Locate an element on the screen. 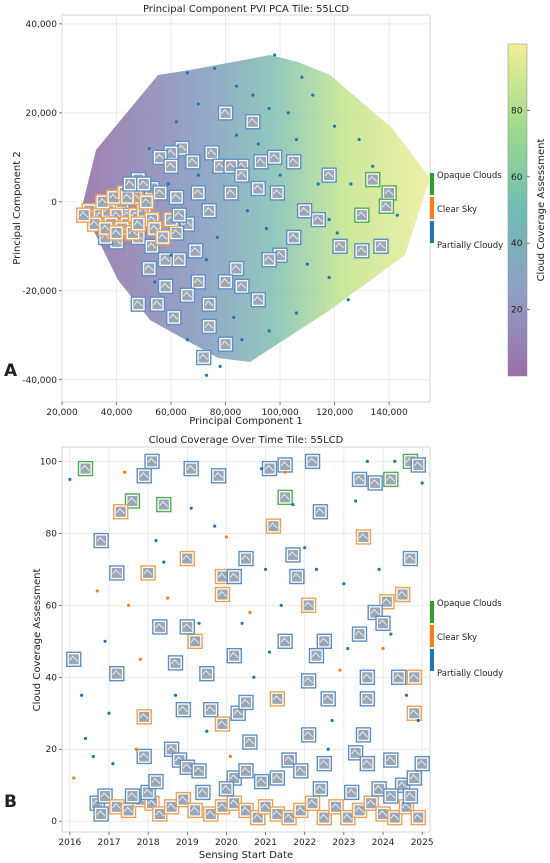  panel-letter-b: B is located at coordinates (10, 802).